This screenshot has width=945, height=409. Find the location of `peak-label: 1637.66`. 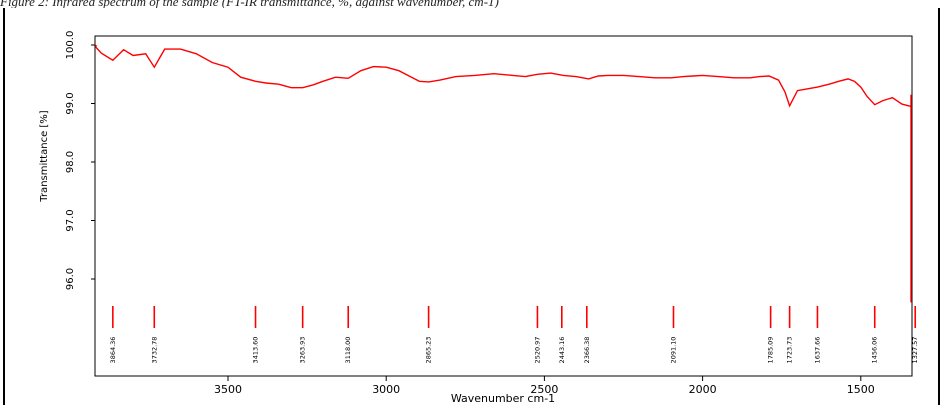

peak-label: 1637.66 is located at coordinates (817, 350).